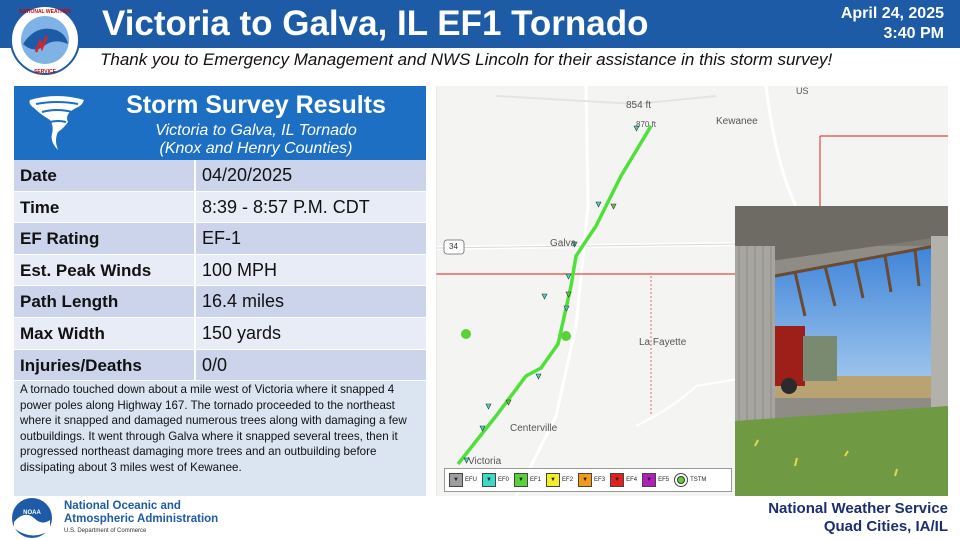 This screenshot has width=960, height=540. What do you see at coordinates (858, 508) in the screenshot?
I see `office-line1: National Weather Service` at bounding box center [858, 508].